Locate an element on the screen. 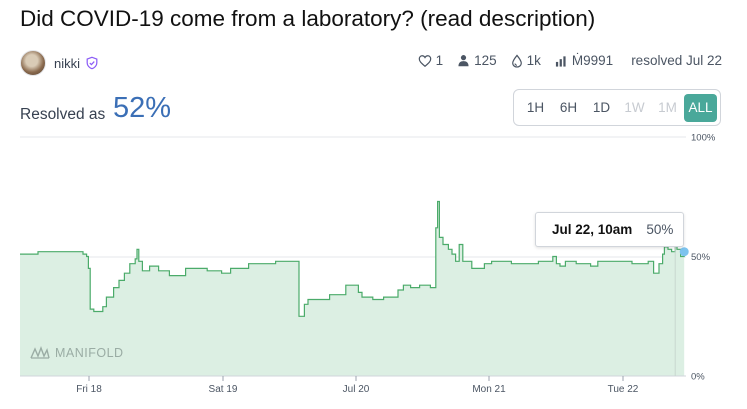 This screenshot has width=747, height=409. bar-chart-icon is located at coordinates (560, 61).